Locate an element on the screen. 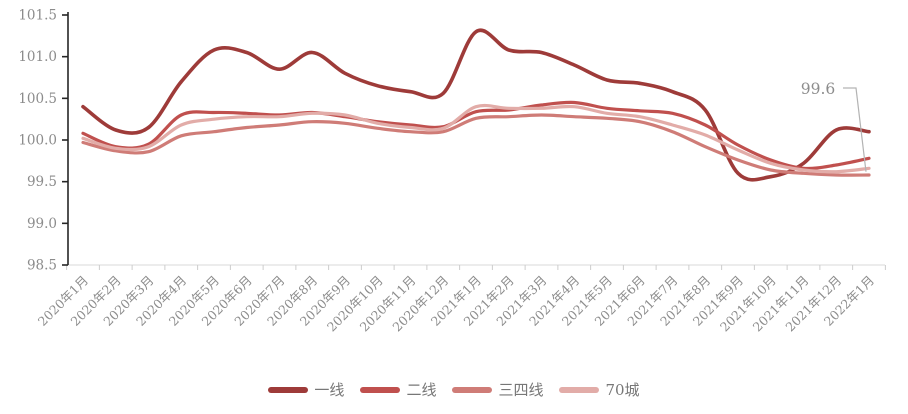 This screenshot has height=414, width=908. chart-legend: 一线 二线 三四线 70城 is located at coordinates (454, 390).